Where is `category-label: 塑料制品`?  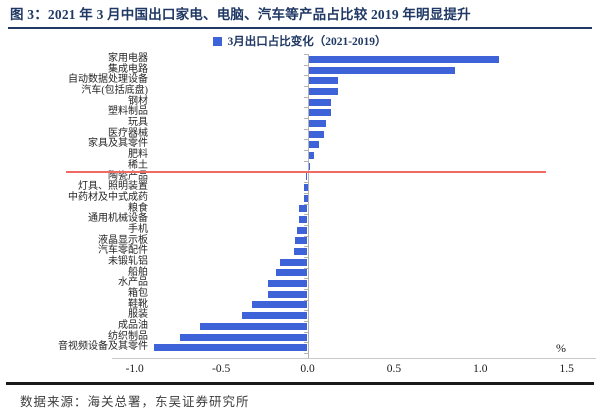 category-label: 塑料制品 is located at coordinates (128, 112).